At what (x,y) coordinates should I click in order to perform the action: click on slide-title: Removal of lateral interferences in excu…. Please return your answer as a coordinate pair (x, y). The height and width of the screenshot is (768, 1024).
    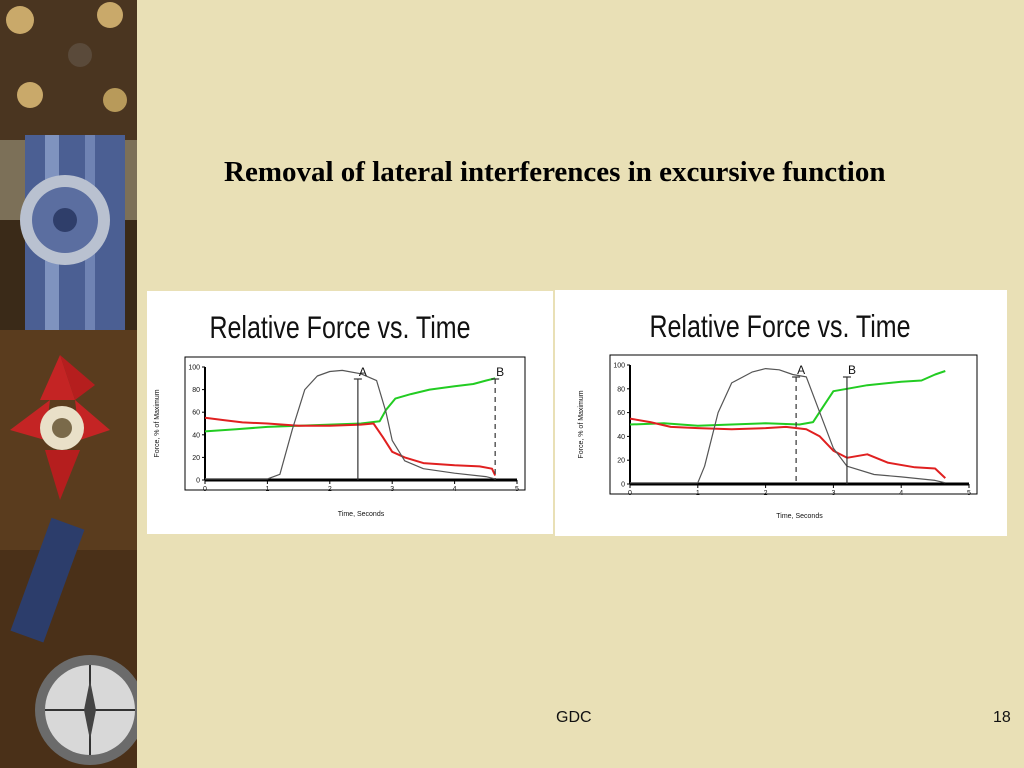
    Looking at the image, I should click on (555, 172).